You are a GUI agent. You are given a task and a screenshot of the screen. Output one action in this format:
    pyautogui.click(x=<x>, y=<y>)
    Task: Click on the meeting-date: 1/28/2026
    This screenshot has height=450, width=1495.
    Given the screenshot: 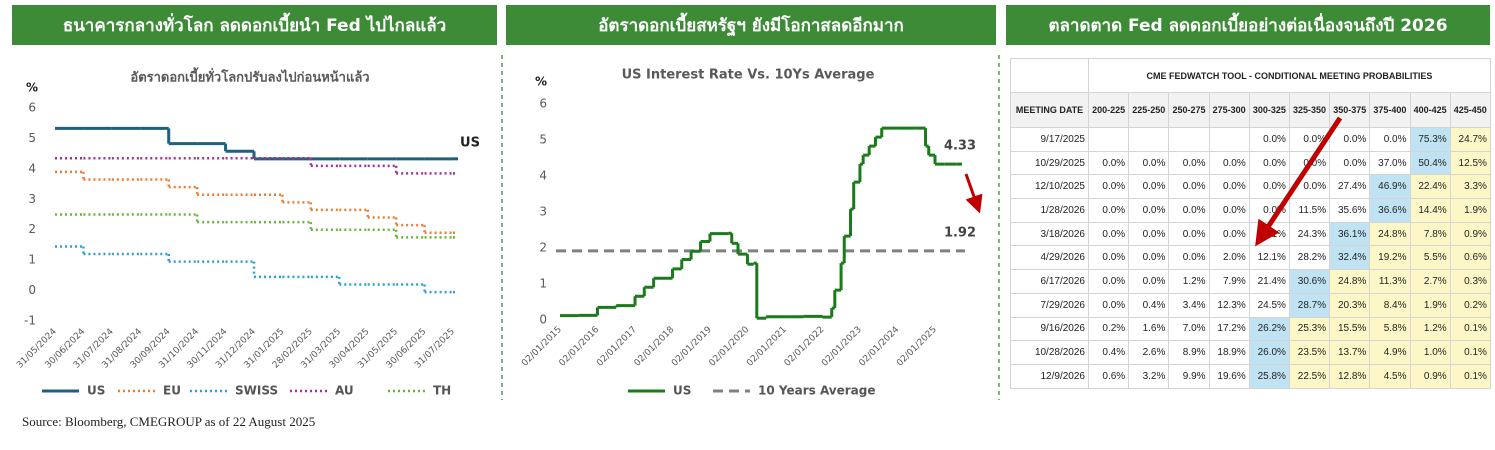 What is the action you would take?
    pyautogui.click(x=1049, y=210)
    